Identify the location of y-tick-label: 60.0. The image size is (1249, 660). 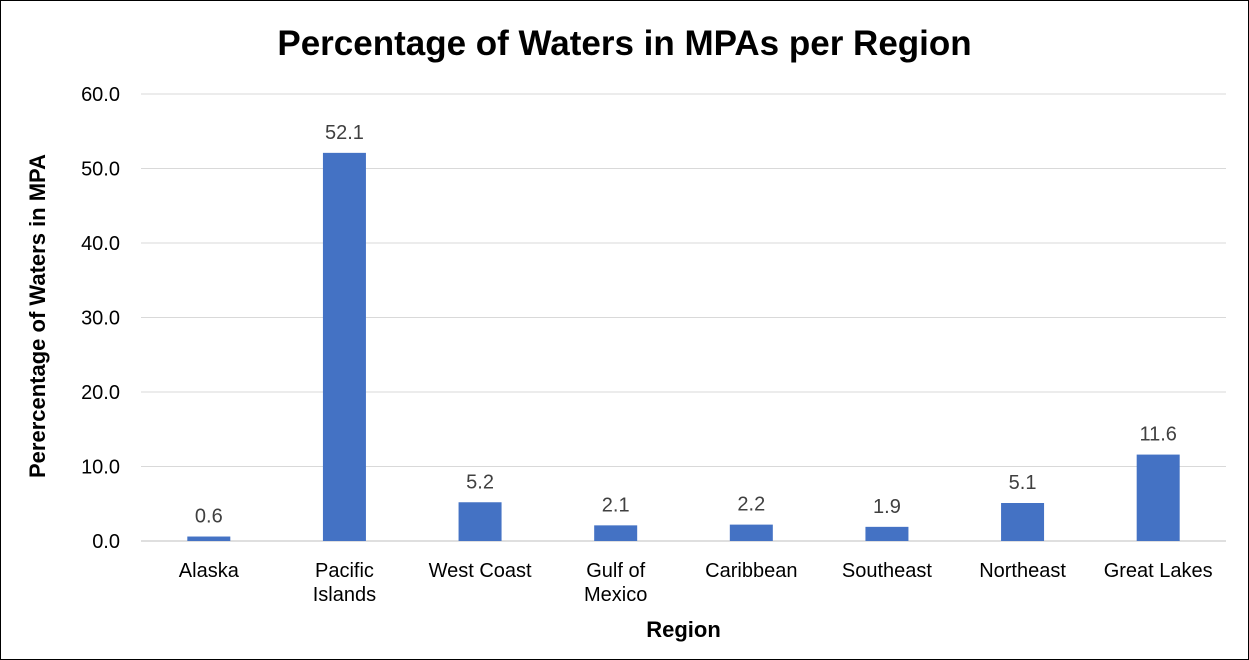
(100, 95).